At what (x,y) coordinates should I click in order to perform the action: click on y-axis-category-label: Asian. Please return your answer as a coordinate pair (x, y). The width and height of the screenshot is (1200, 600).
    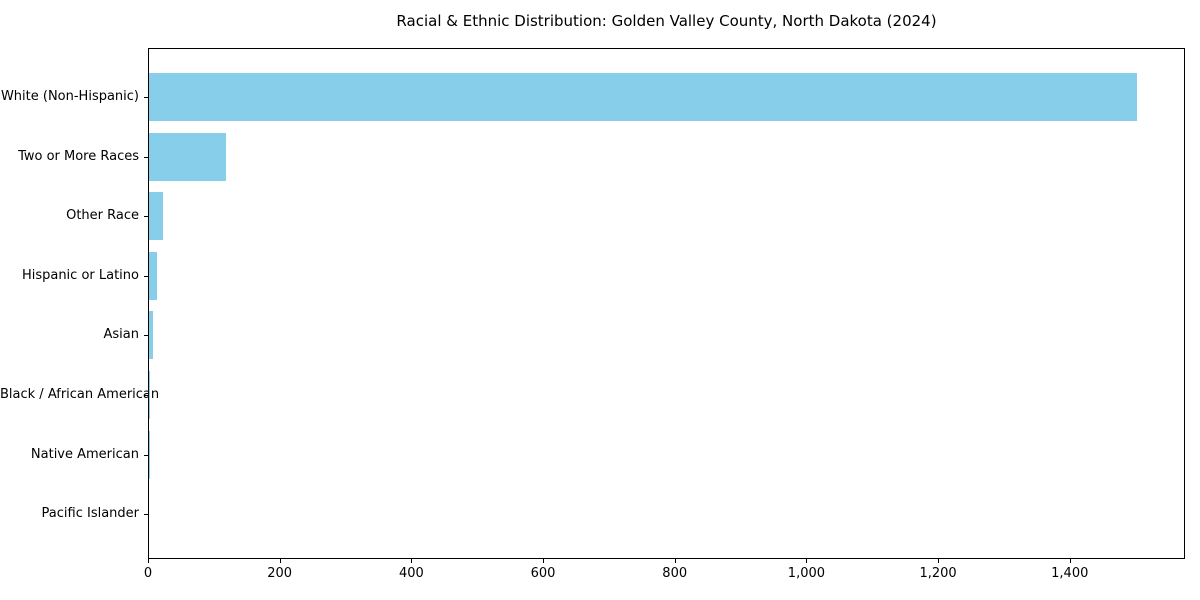
    Looking at the image, I should click on (121, 335).